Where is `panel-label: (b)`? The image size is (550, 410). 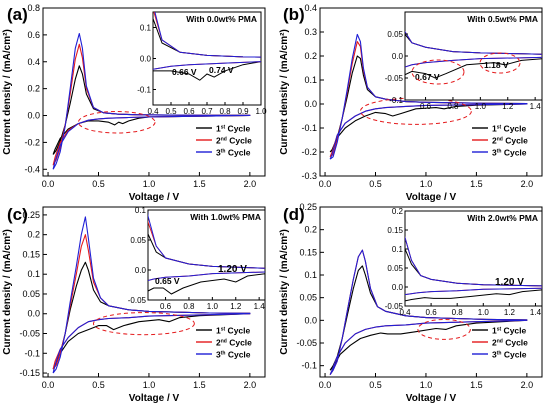 panel-label: (b) is located at coordinates (294, 14).